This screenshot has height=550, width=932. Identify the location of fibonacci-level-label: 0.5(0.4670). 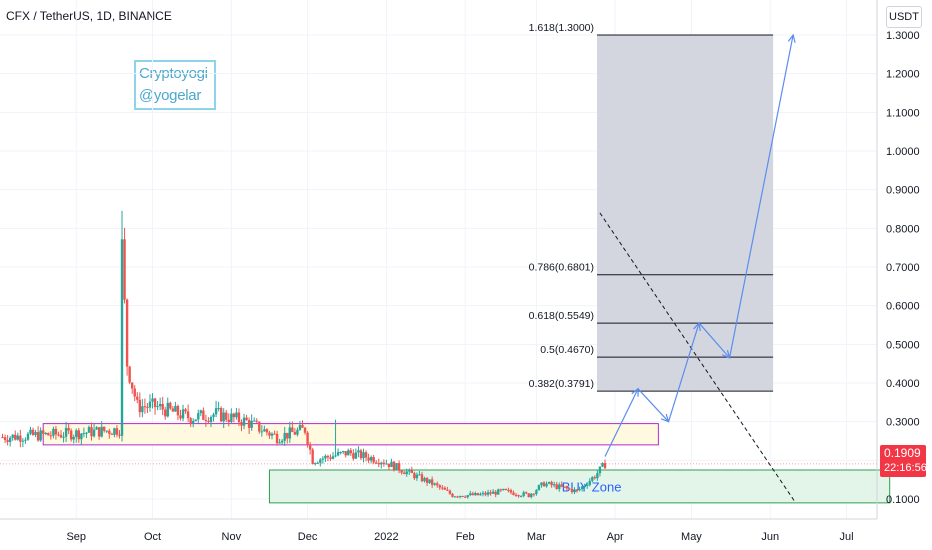
(567, 350).